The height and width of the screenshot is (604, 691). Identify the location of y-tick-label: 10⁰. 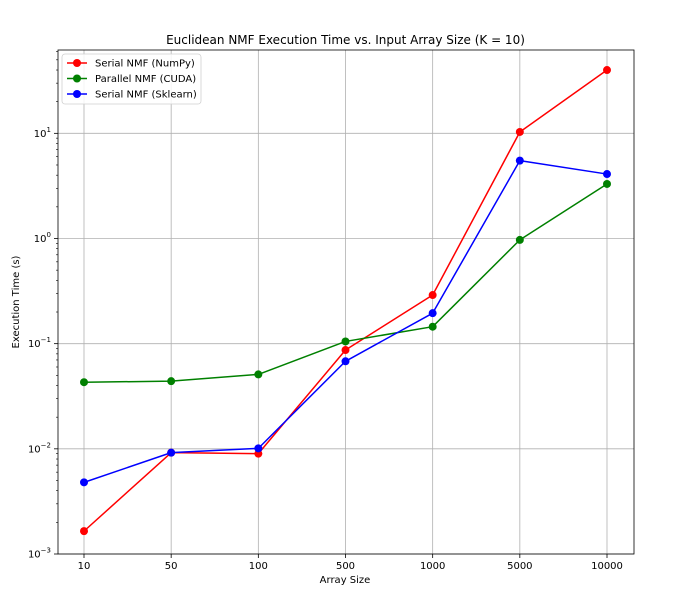
(42, 238).